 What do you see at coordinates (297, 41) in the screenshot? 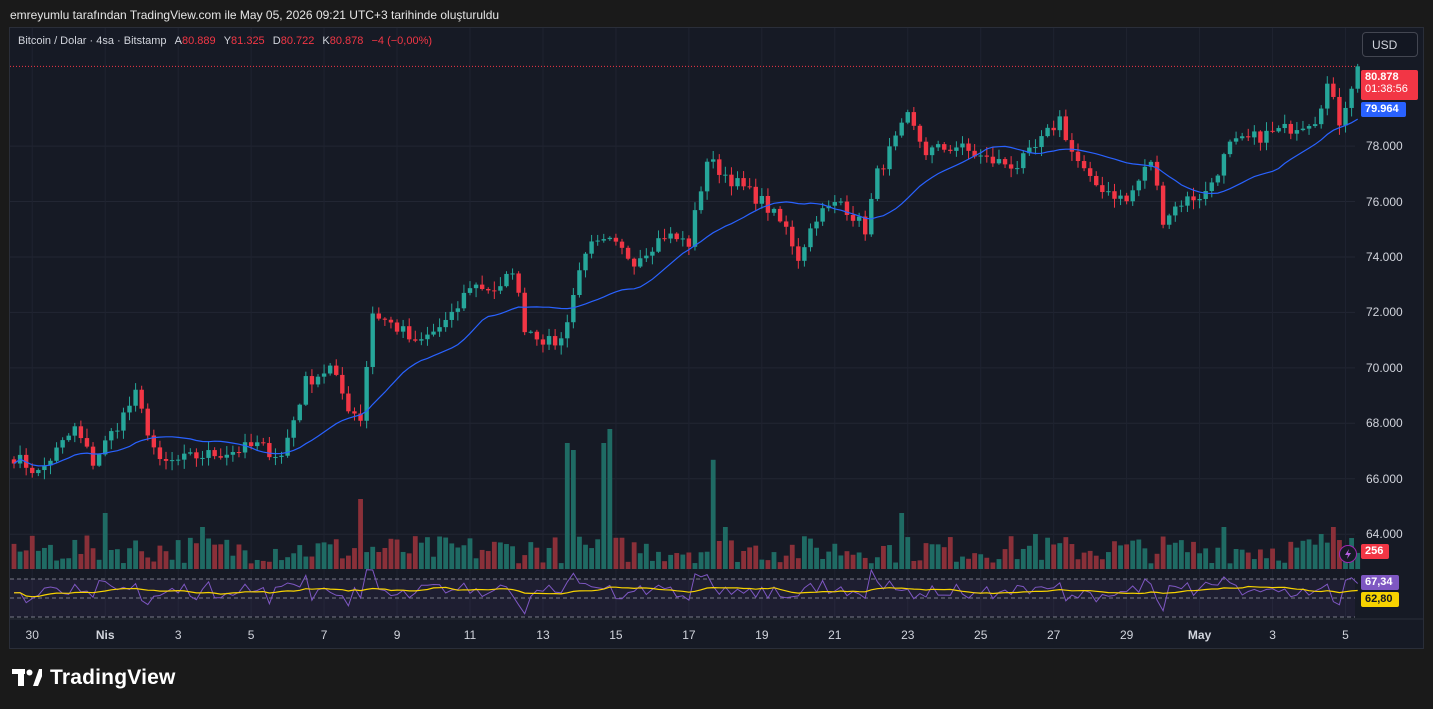
I see `low-value: 80.722` at bounding box center [297, 41].